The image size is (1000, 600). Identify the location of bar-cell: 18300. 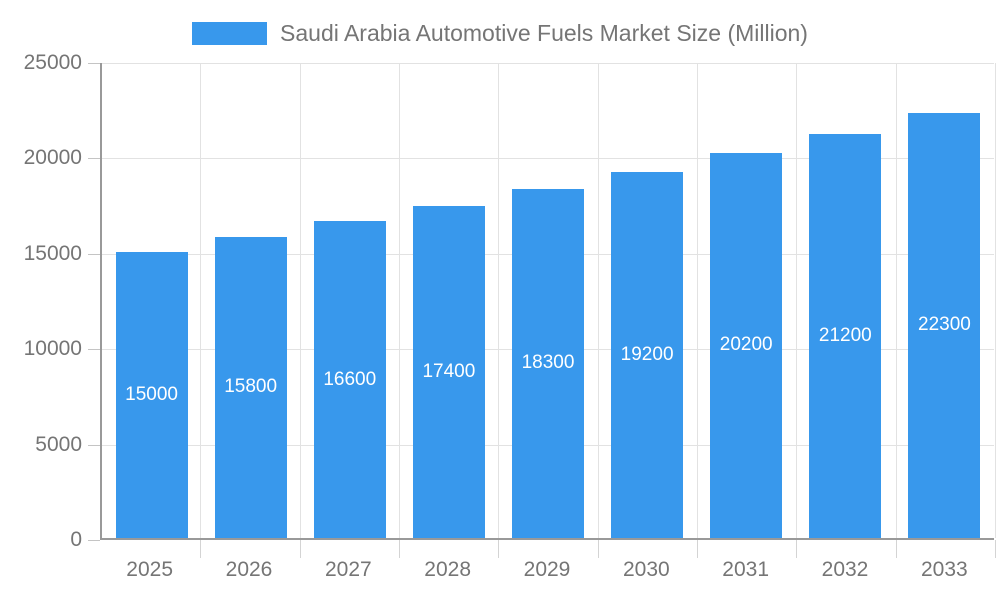
(547, 300).